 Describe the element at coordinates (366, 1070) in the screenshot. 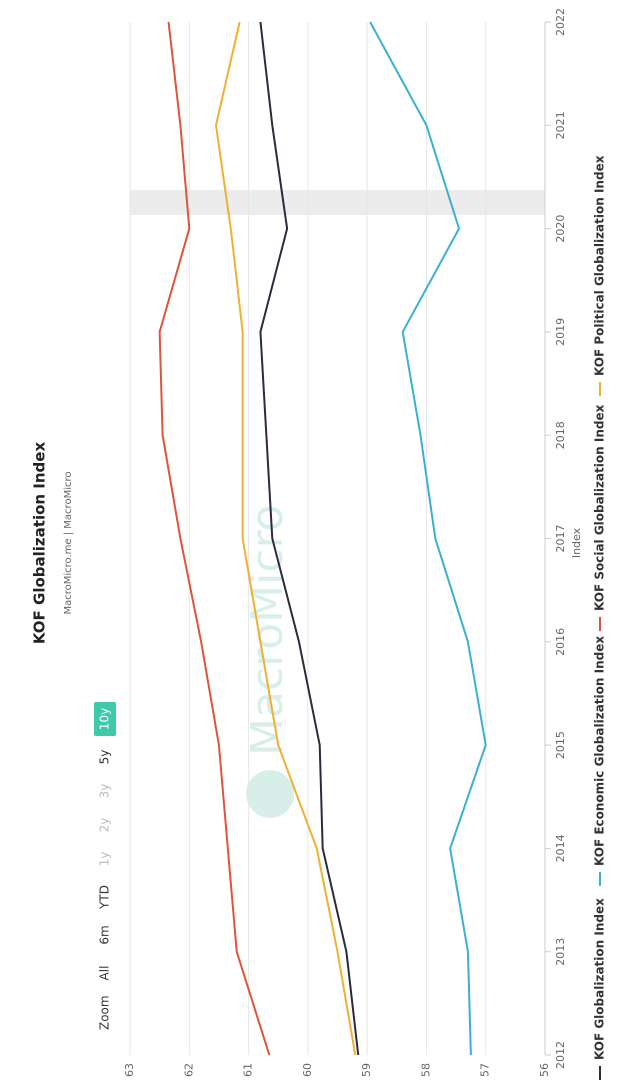

I see `y-tick-label: 59` at that location.